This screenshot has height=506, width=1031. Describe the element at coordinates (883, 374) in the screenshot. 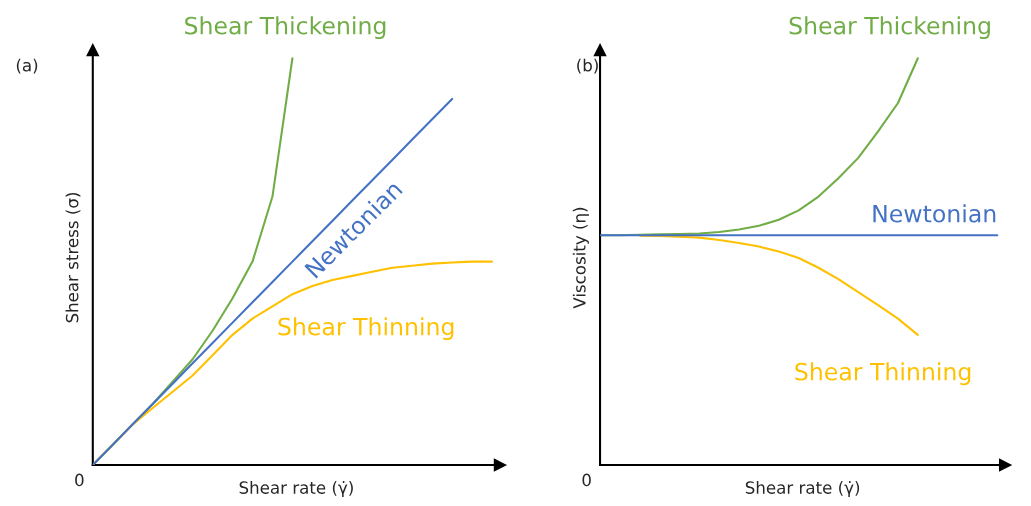

I see `text: Shear Thinning` at that location.